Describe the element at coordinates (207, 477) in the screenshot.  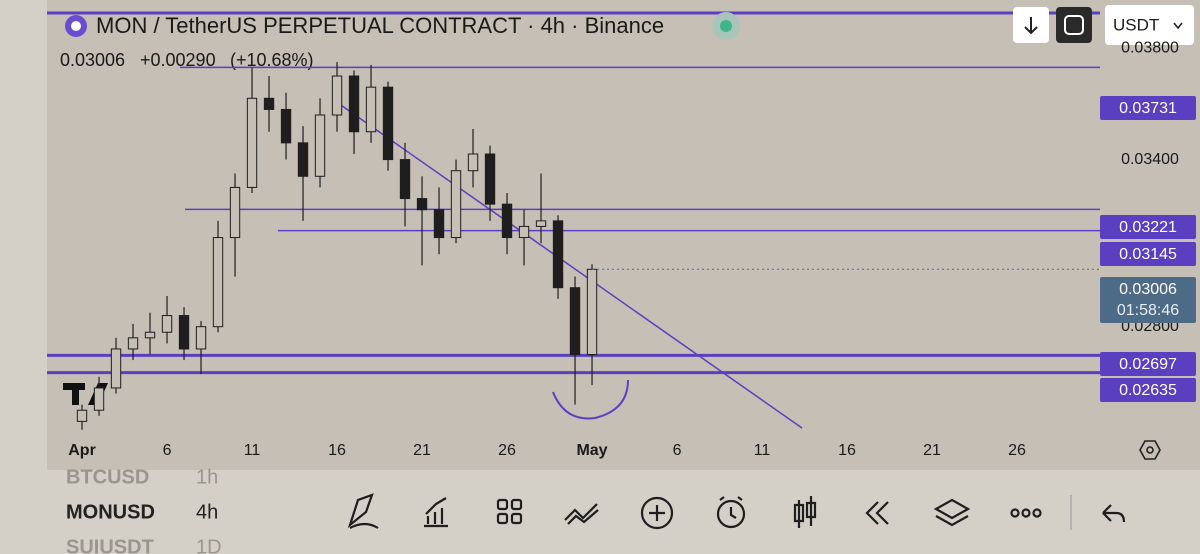
I see `watch-interval: 1h` at that location.